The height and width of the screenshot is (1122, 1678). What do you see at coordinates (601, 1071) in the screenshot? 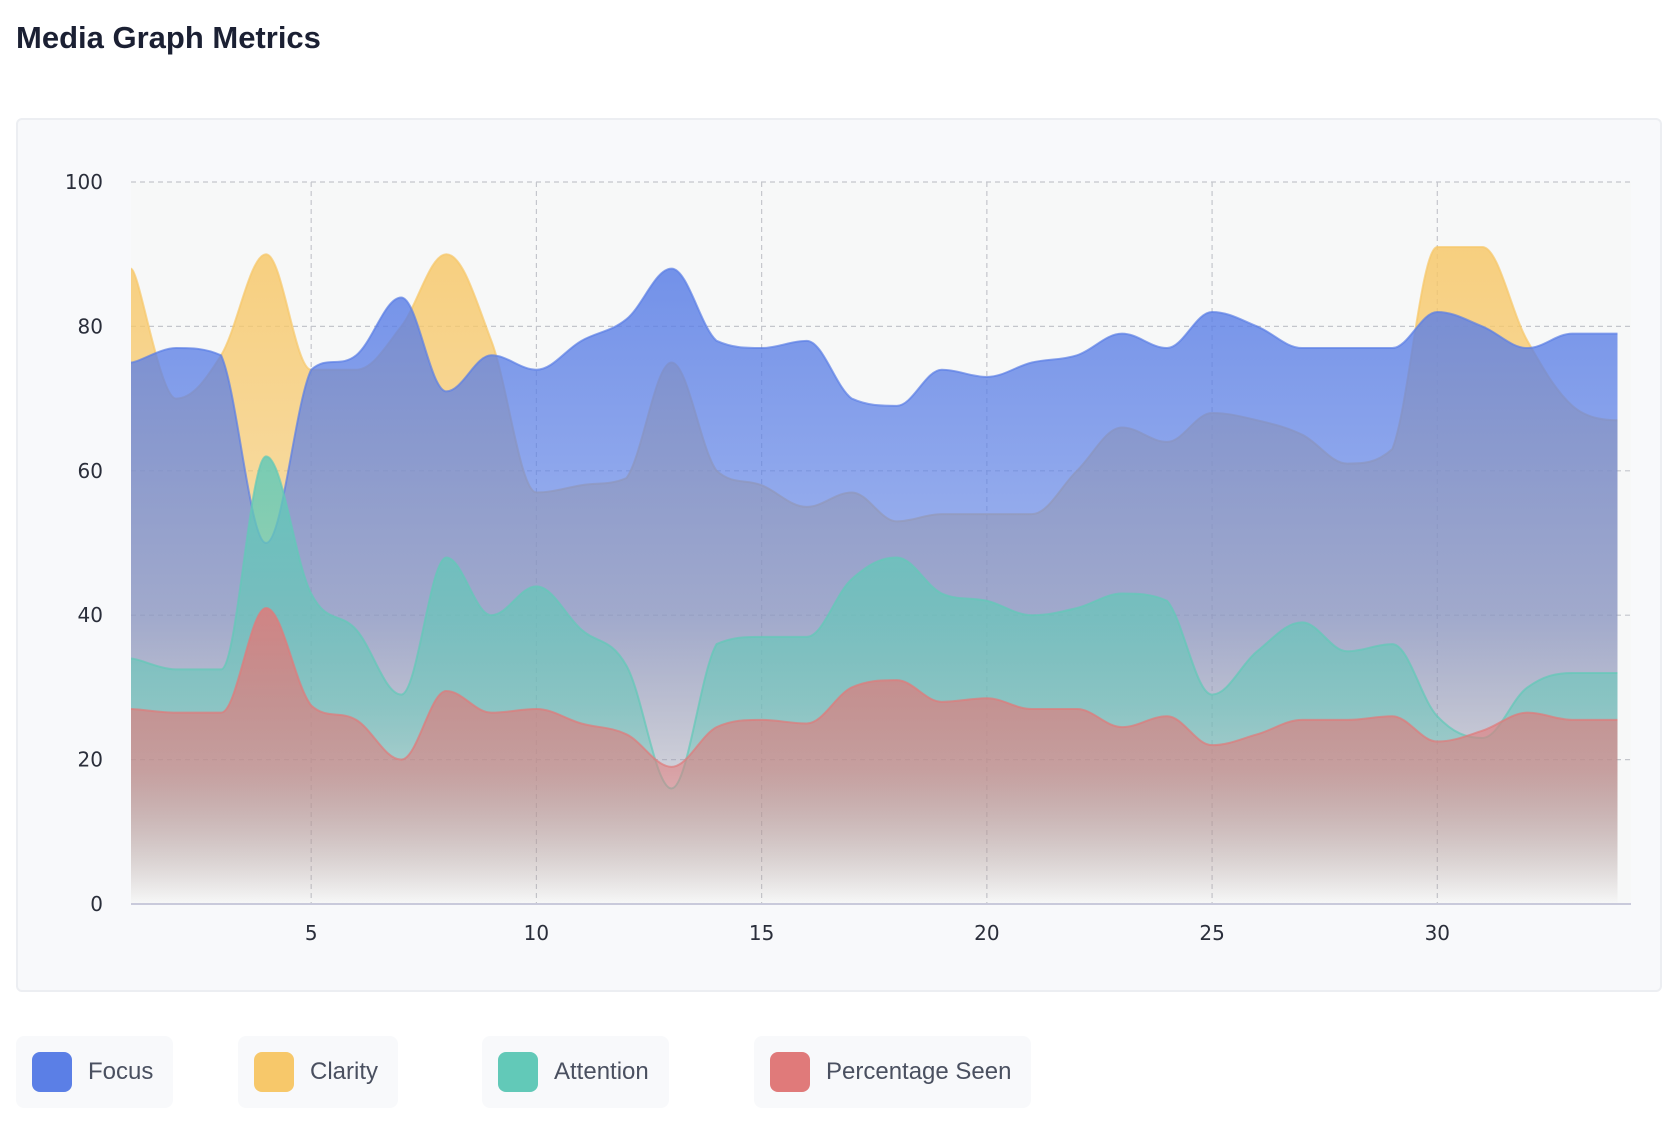
I see `legend-label-attention: Attention` at bounding box center [601, 1071].